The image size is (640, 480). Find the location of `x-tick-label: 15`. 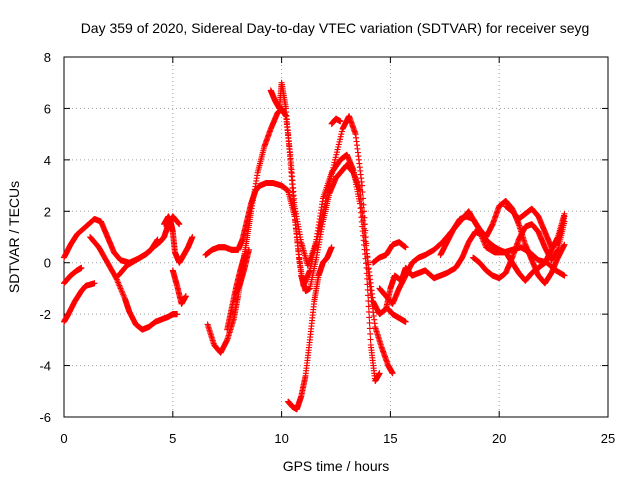

x-tick-label: 15 is located at coordinates (390, 438).